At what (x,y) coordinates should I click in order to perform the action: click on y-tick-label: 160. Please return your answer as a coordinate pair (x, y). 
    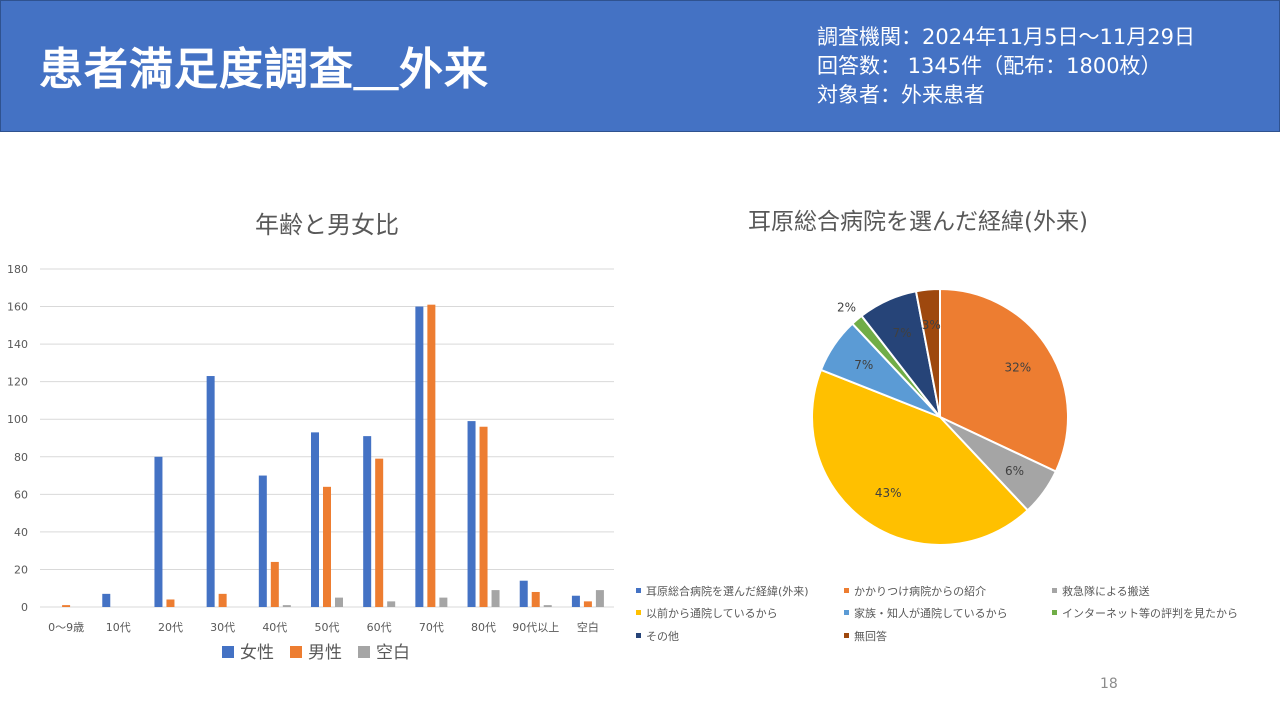
    Looking at the image, I should click on (17, 307).